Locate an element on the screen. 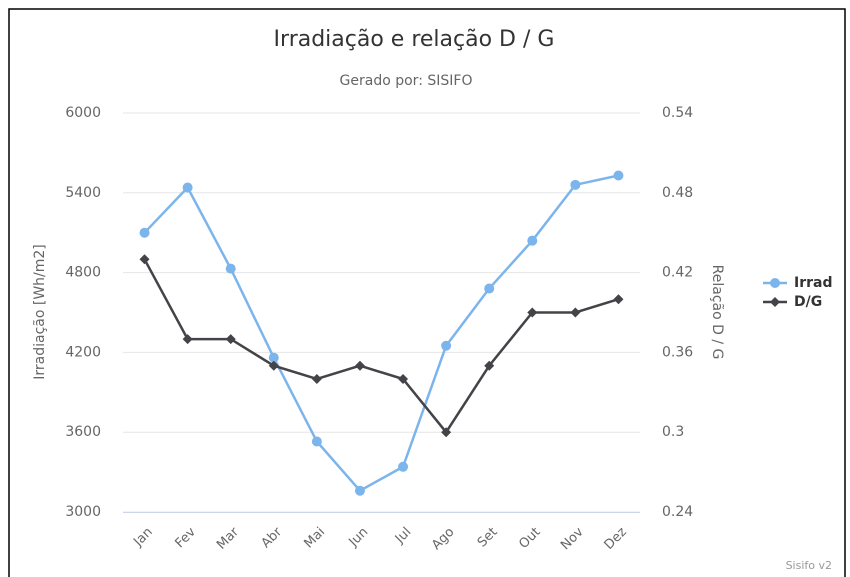 Image resolution: width=850 pixels, height=577 pixels. credits: Sisifo v2 is located at coordinates (809, 565).